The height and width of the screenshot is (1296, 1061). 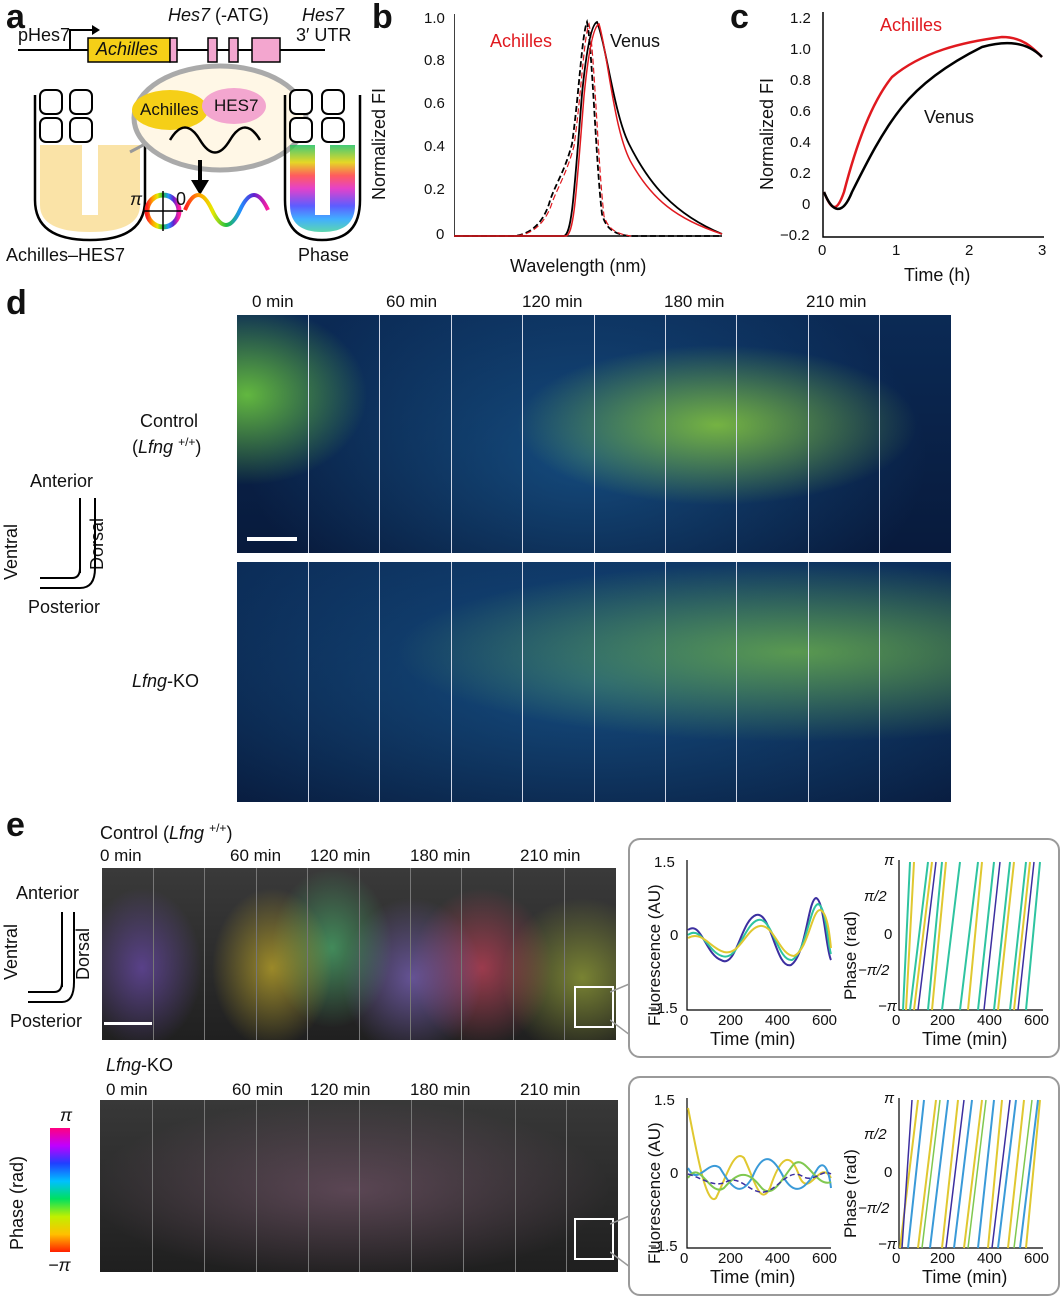 What do you see at coordinates (242, 15) in the screenshot?
I see `atg-note: (-ATG)` at bounding box center [242, 15].